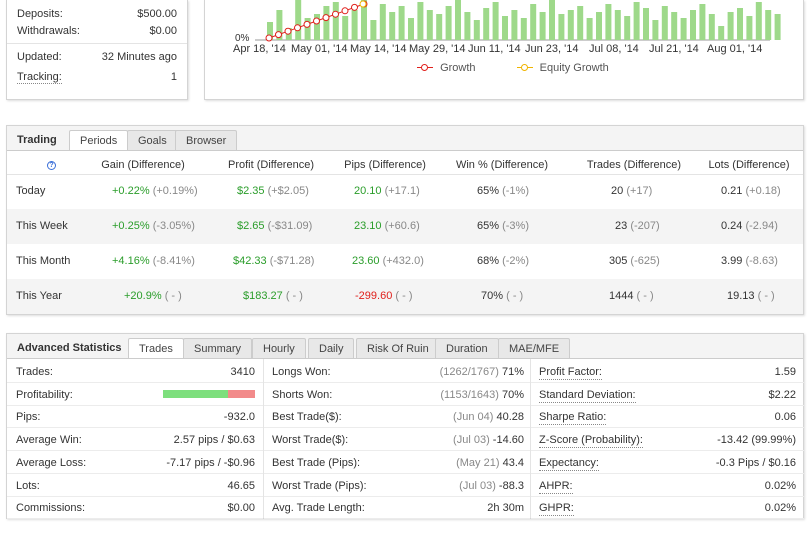 The image size is (809, 537). I want to click on tab-browser: Browser, so click(206, 140).